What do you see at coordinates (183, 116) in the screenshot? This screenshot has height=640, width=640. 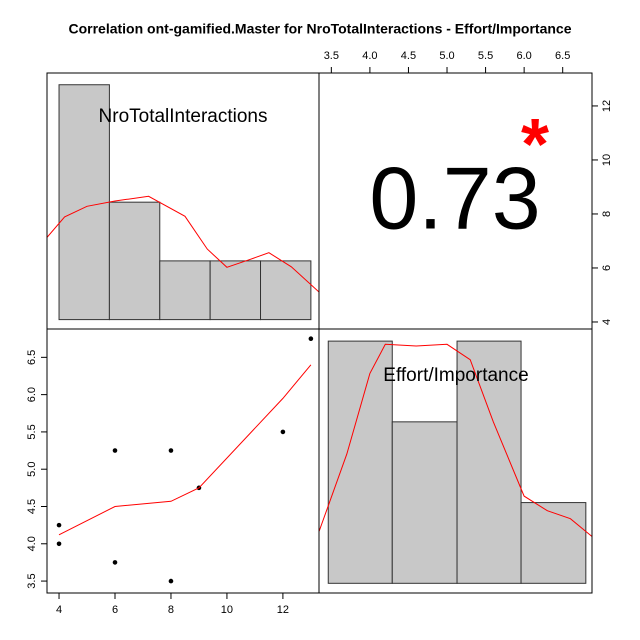 I see `variable-label: NroTotalInteractions` at bounding box center [183, 116].